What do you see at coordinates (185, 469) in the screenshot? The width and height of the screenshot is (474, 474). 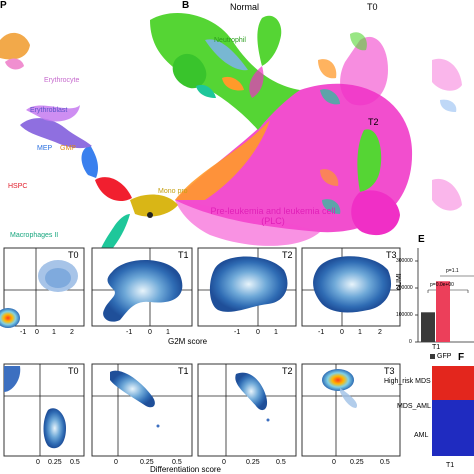 I see `d-bot-xlabel: Differentiation score` at bounding box center [185, 469].